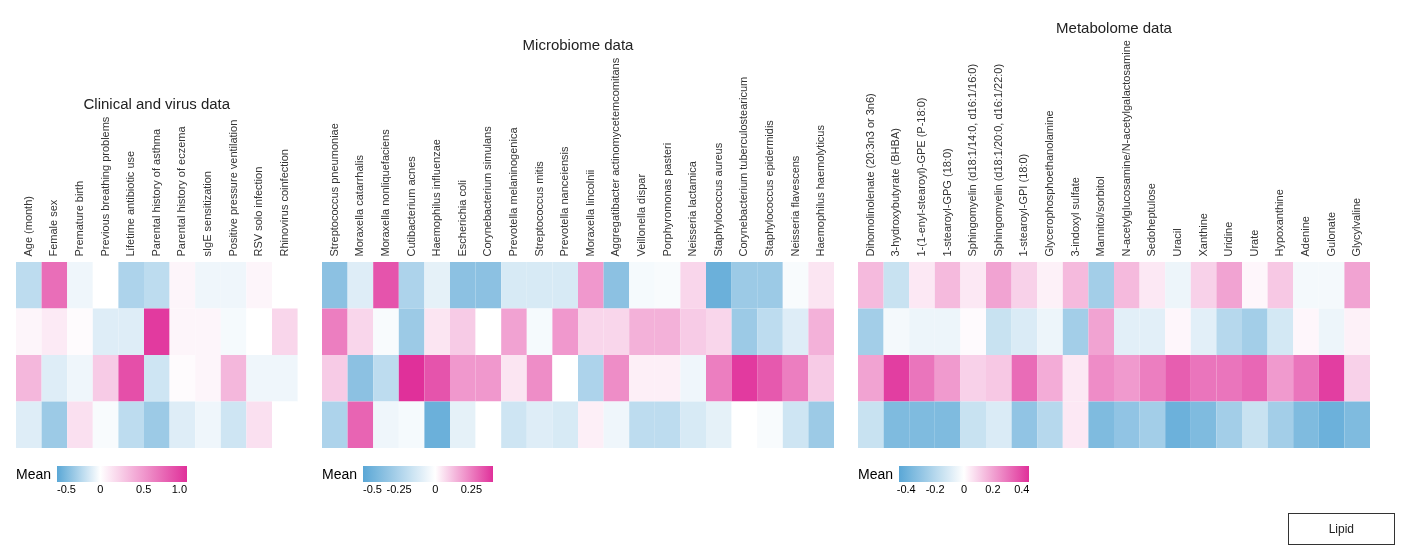  Describe the element at coordinates (155, 192) in the screenshot. I see `x-tick-label: Parental history of asthma` at that location.